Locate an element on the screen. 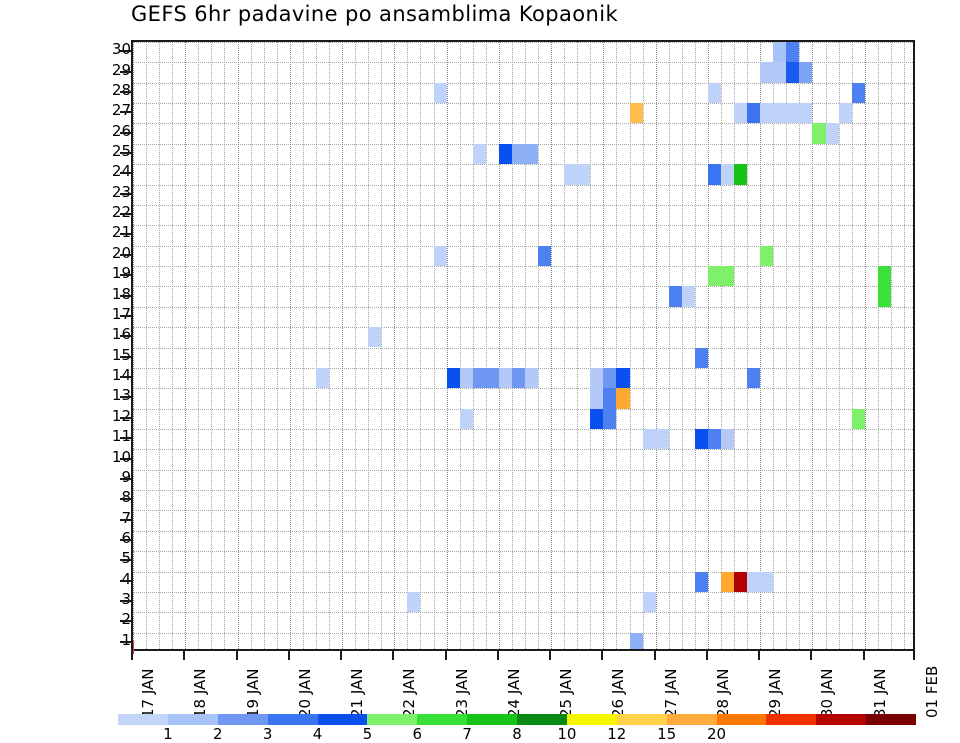 Image resolution: width=960 pixels, height=743 pixels. colorbar-tick-label: 5 is located at coordinates (367, 734).